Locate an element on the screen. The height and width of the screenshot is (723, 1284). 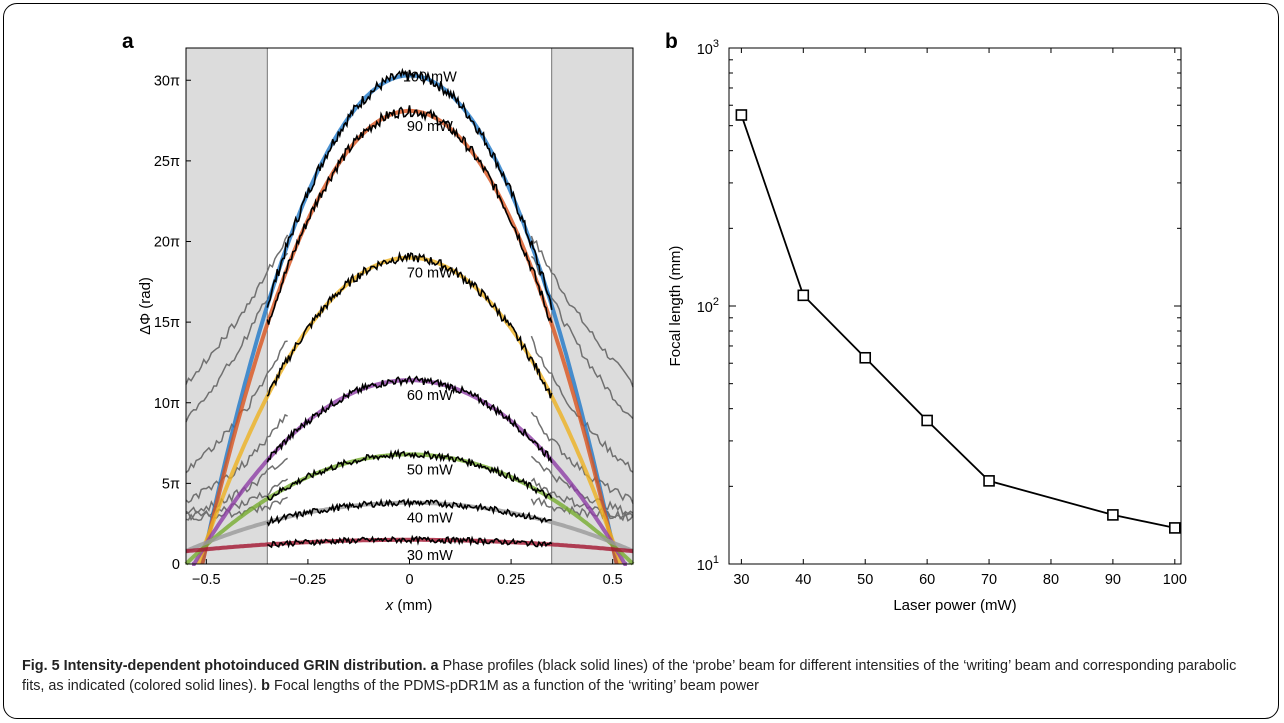
panel-a-ylabel: ΔΦ (rad) is located at coordinates (145, 306).